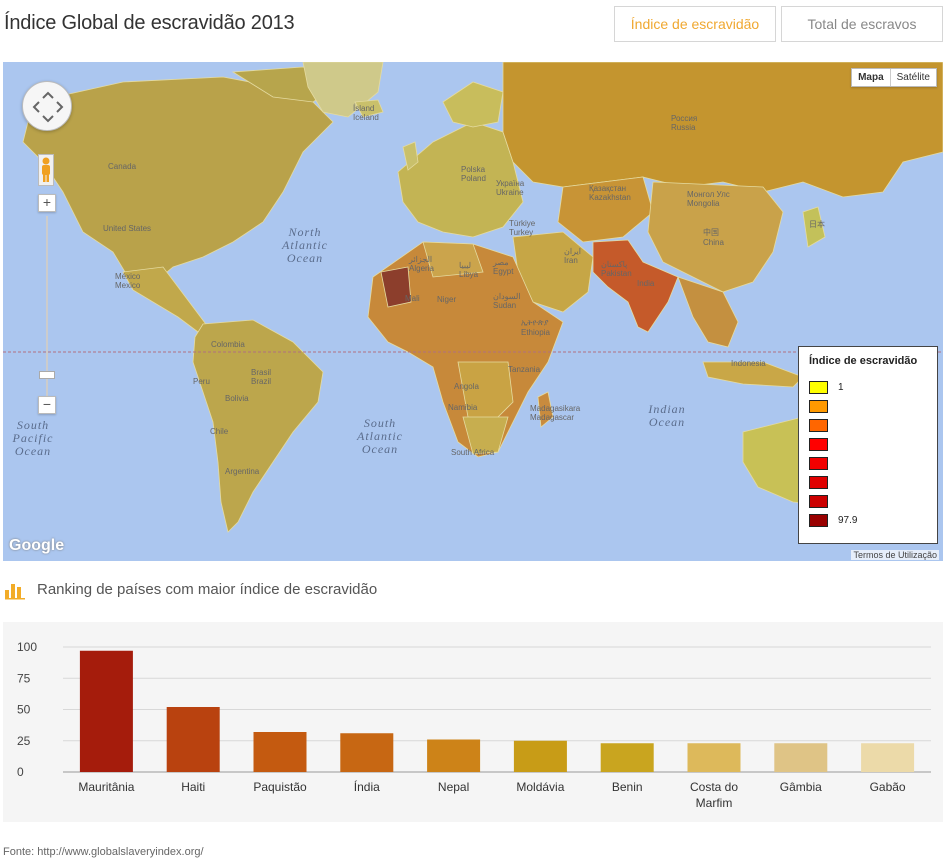 This screenshot has width=947, height=864. Describe the element at coordinates (122, 166) in the screenshot. I see `country-label: Canada` at that location.